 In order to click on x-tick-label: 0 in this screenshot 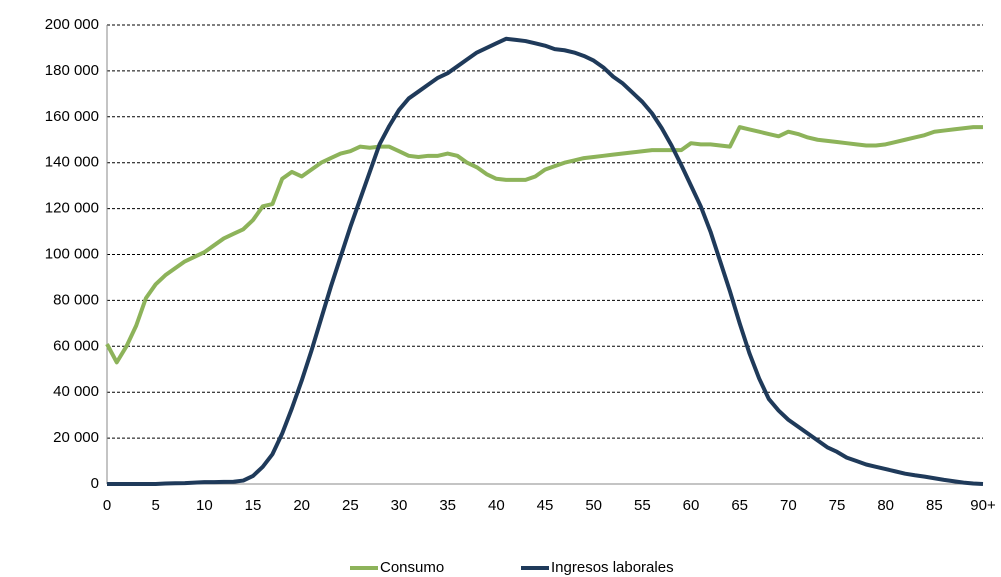, I will do `click(107, 505)`.